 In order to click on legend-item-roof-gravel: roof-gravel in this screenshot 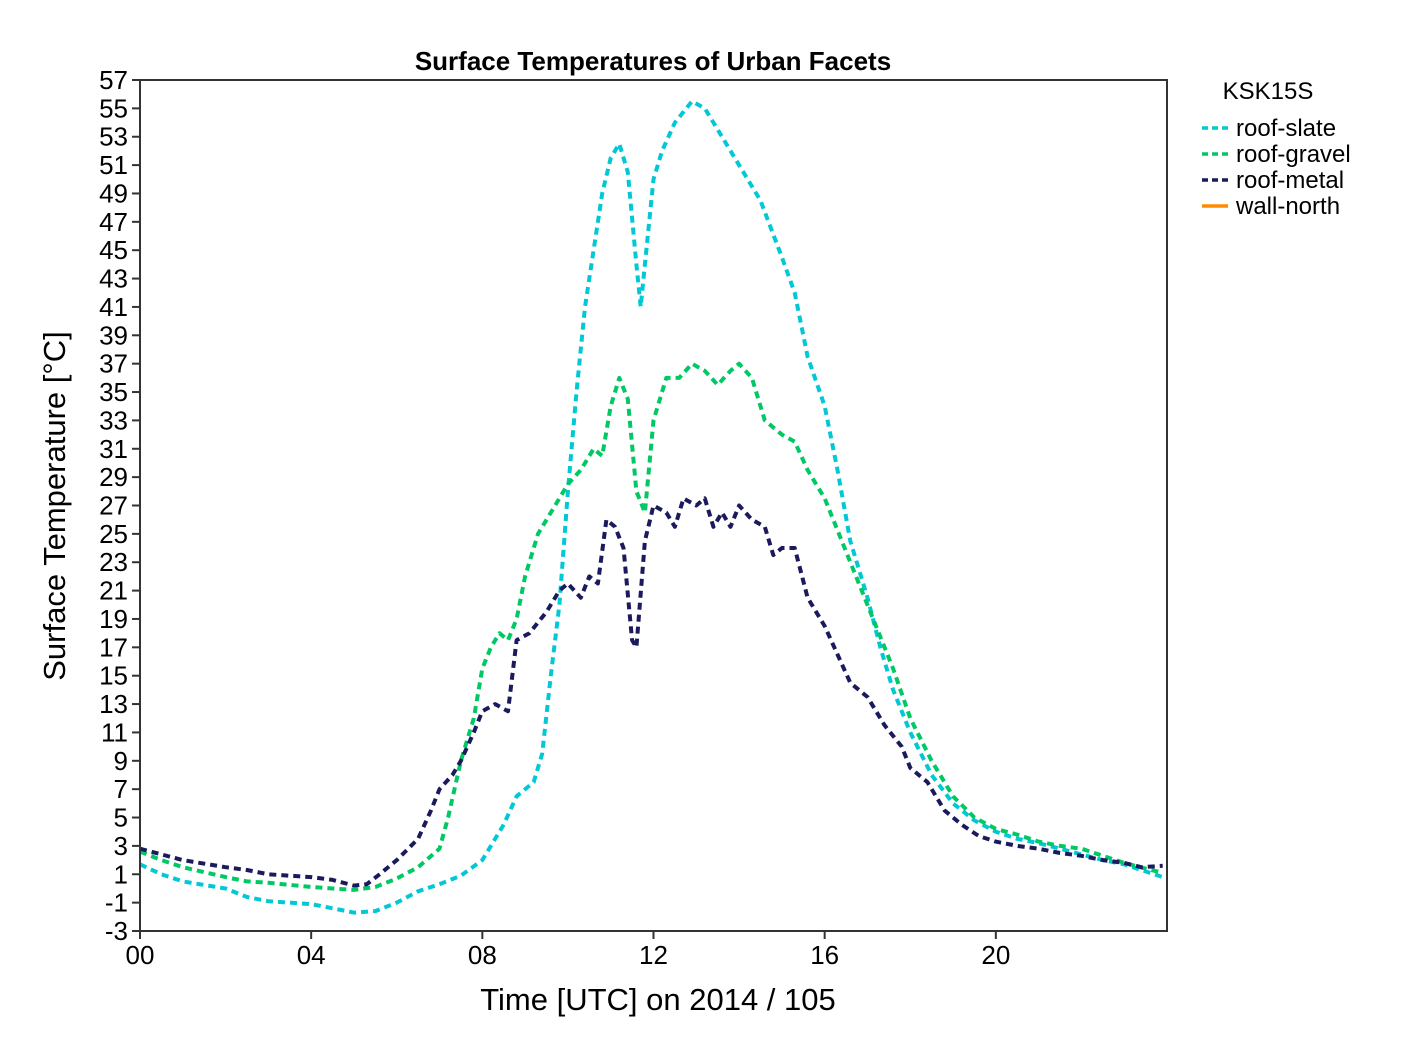, I will do `click(1293, 154)`.